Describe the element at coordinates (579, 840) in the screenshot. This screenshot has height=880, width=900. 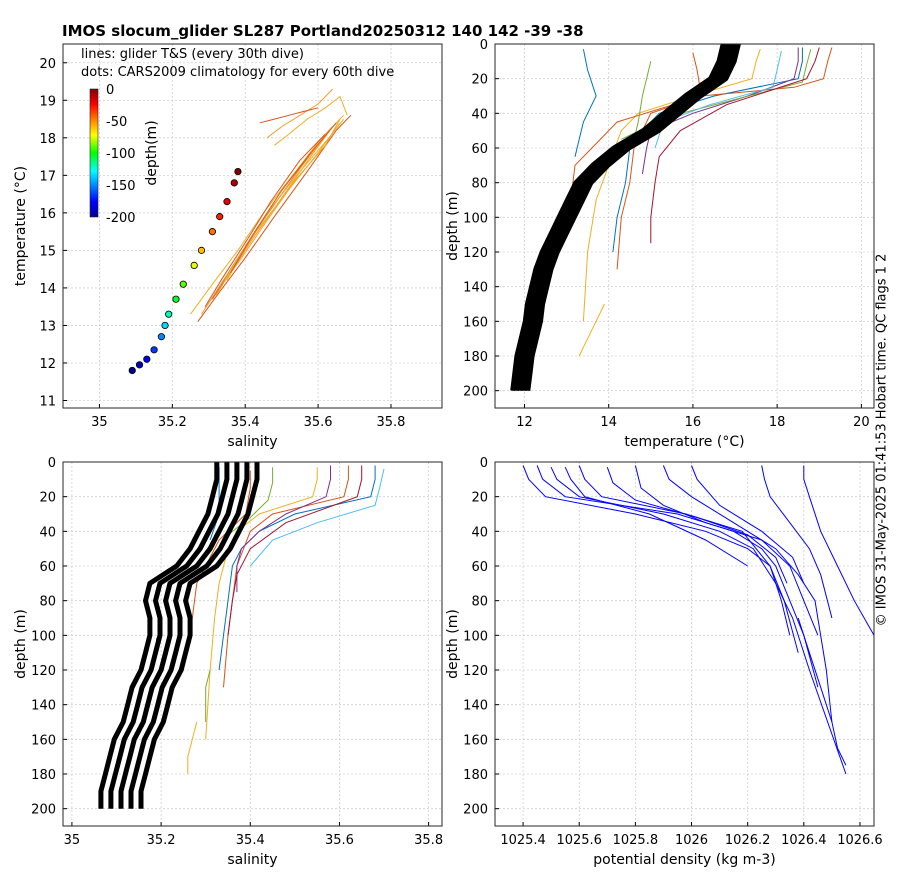
I see `x-tick-label: 1025.6` at that location.